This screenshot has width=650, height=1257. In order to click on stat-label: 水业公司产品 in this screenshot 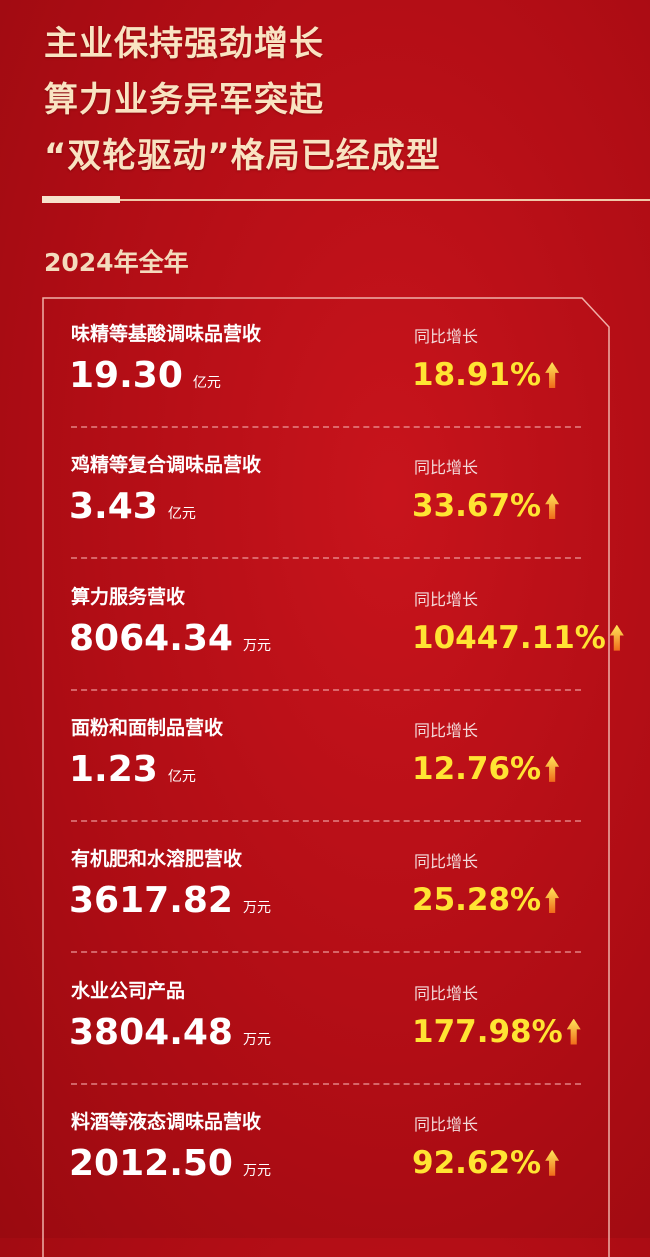, I will do `click(128, 990)`.